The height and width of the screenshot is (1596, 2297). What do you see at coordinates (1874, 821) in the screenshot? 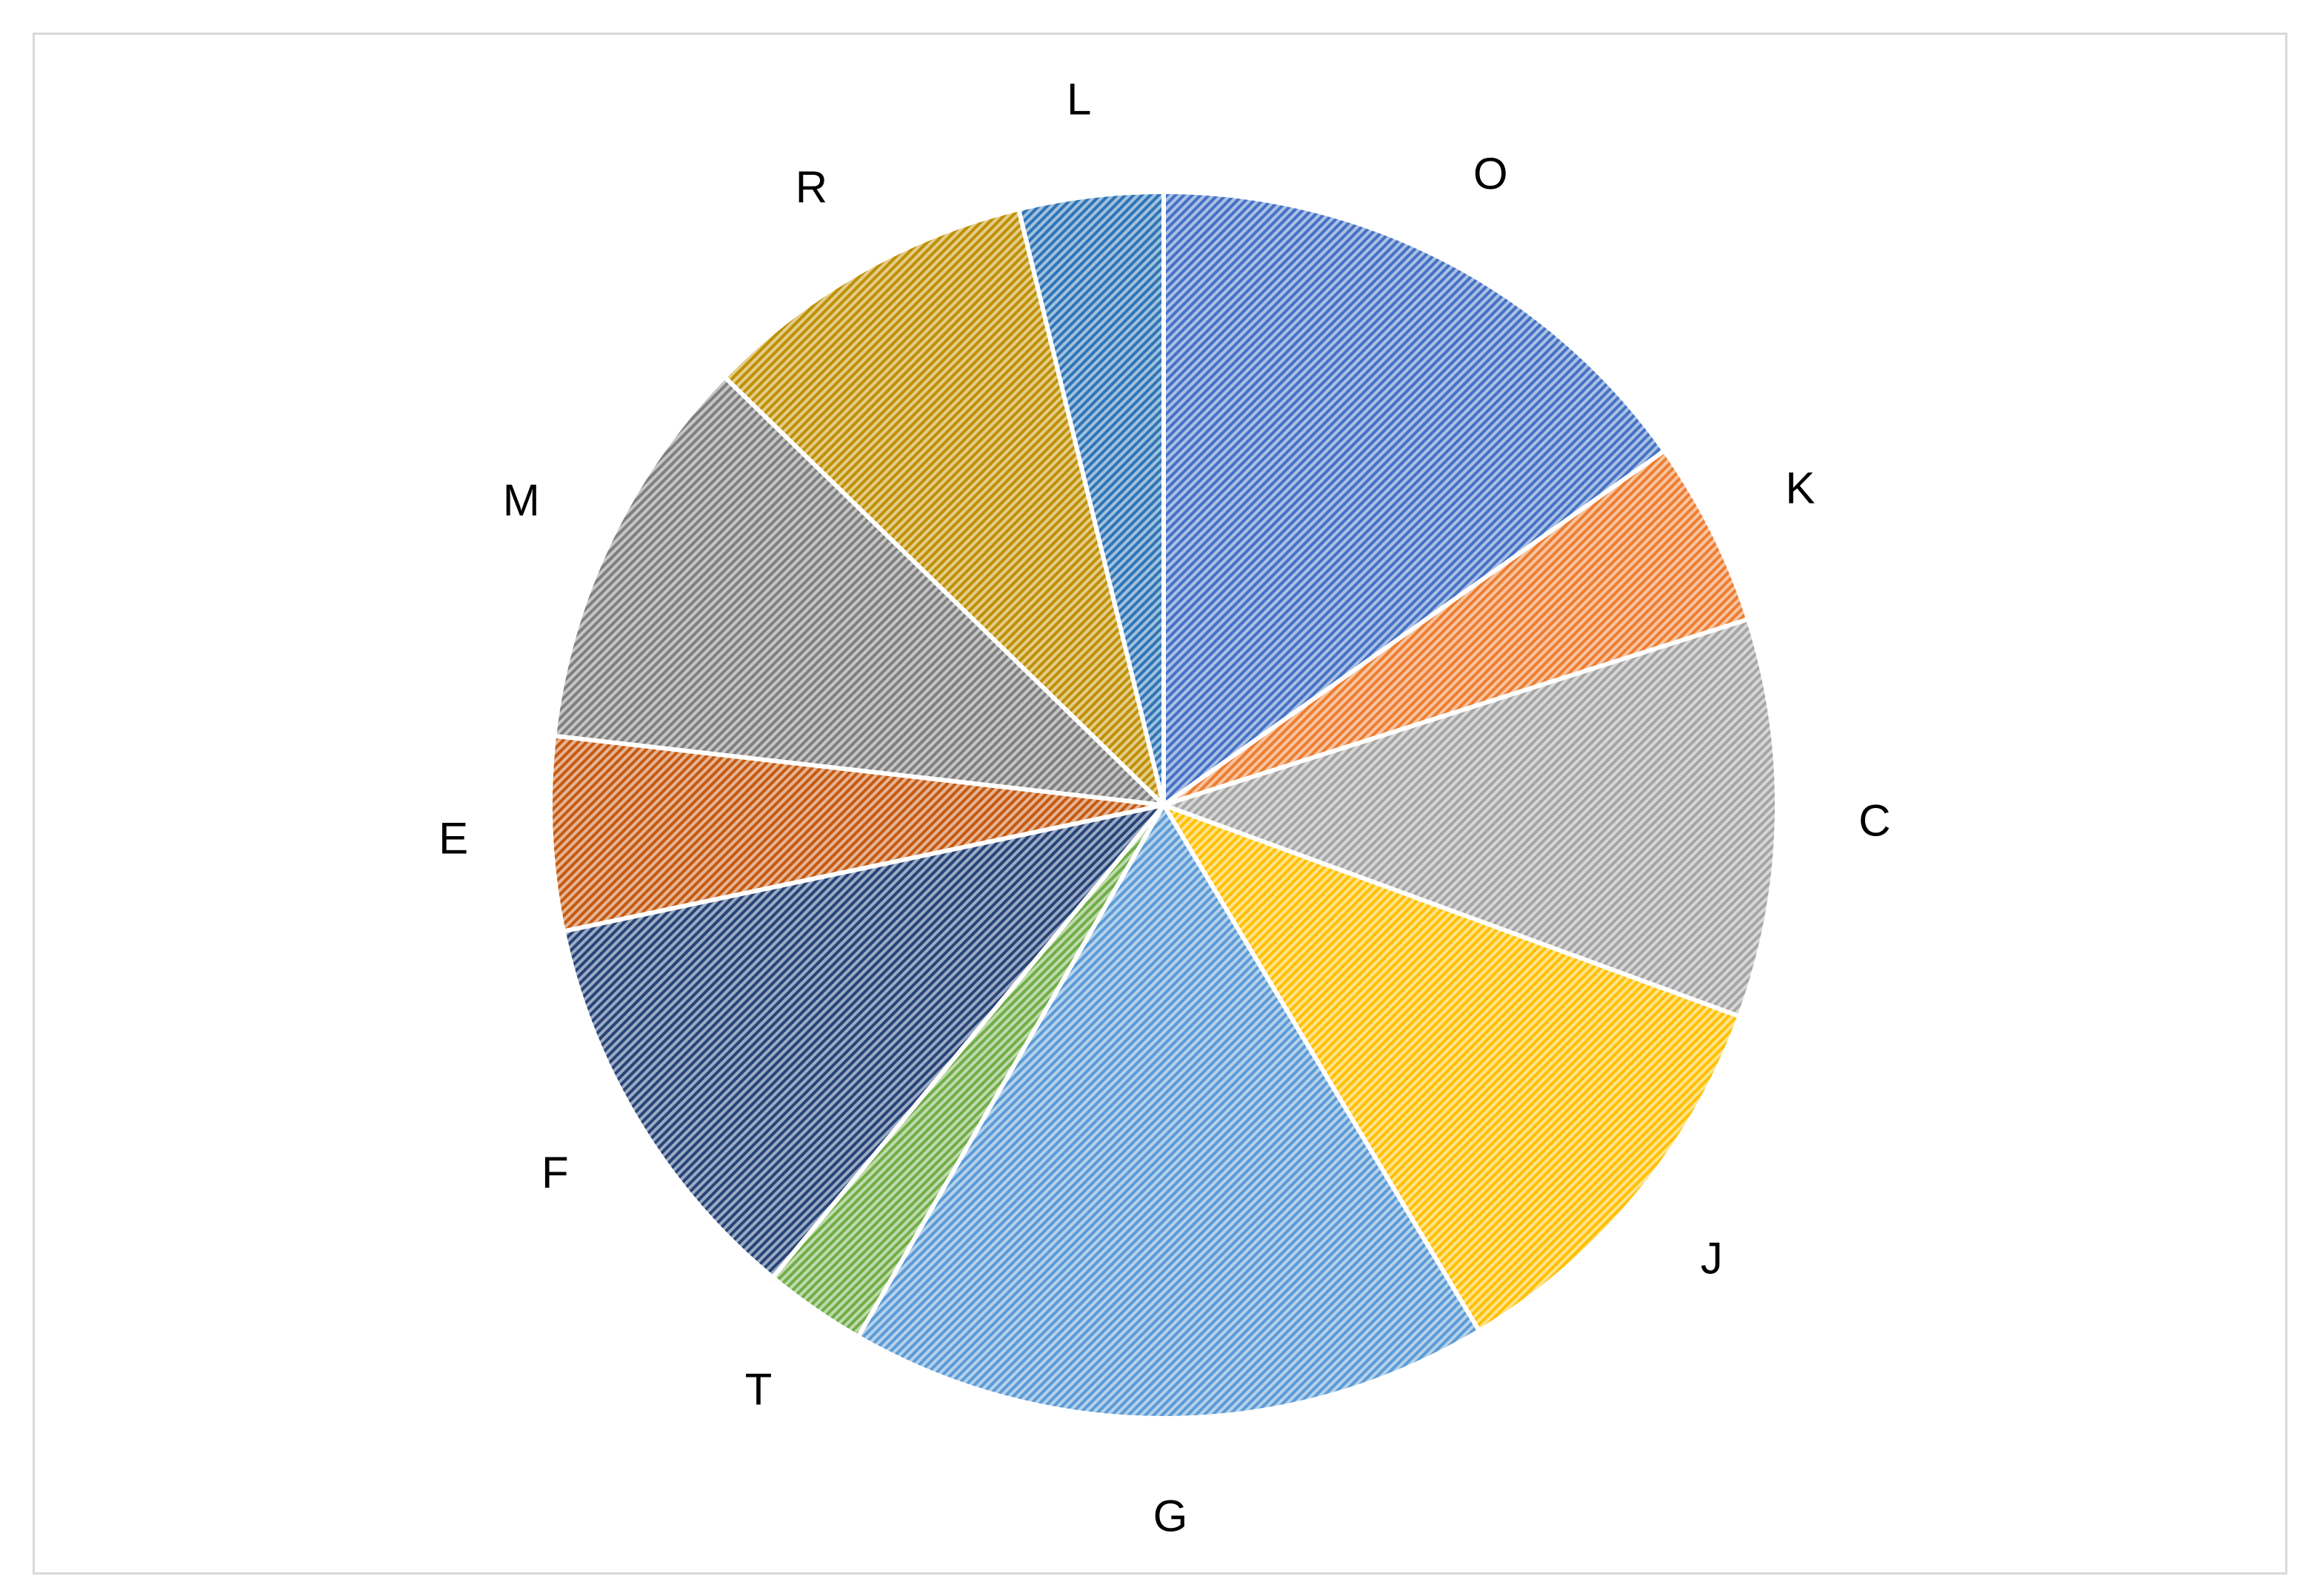
I see `pie-label-c: C` at bounding box center [1874, 821].